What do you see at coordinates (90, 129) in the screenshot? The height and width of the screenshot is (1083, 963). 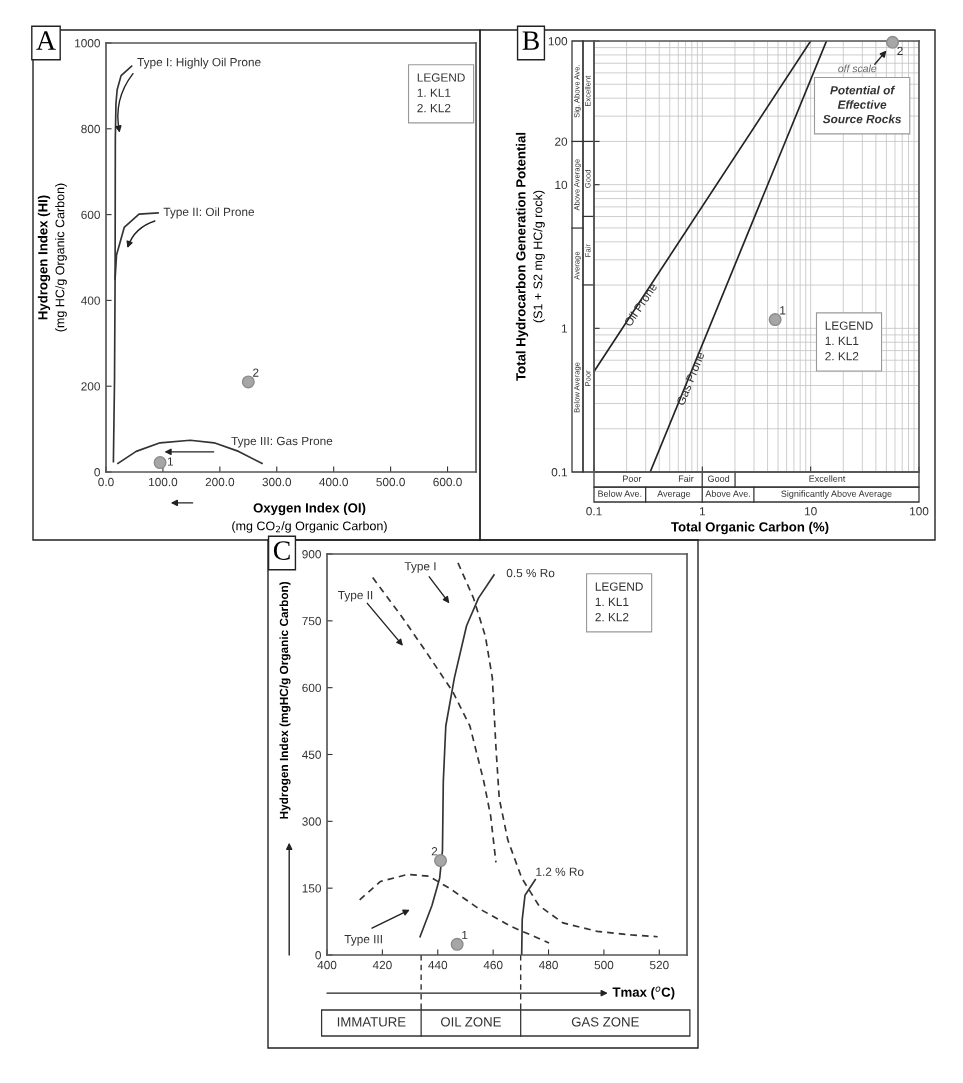 I see `y-tick-label: 800` at bounding box center [90, 129].